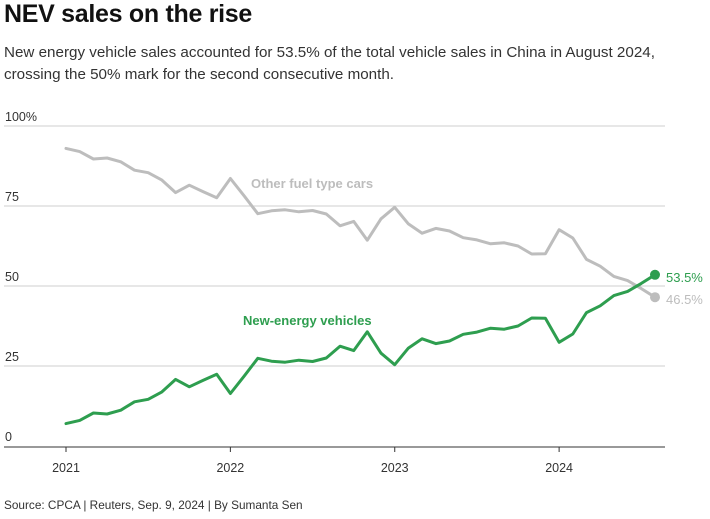 Image resolution: width=710 pixels, height=519 pixels. Describe the element at coordinates (655, 297) in the screenshot. I see `end-marker-other-fuel-type-cars` at that location.